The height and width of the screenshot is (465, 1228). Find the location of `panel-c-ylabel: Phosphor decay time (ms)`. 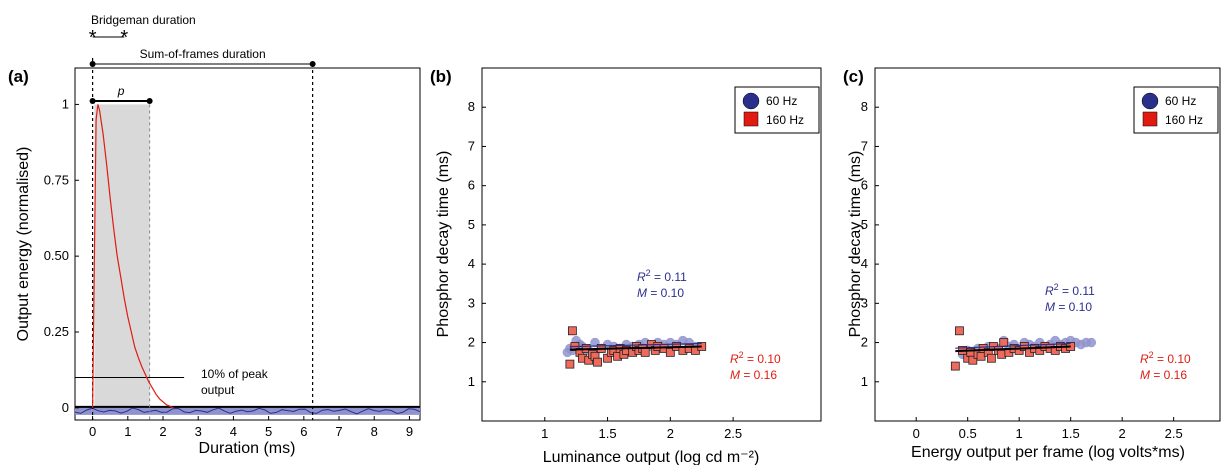

panel-c-ylabel: Phosphor decay time (ms) is located at coordinates (855, 244).